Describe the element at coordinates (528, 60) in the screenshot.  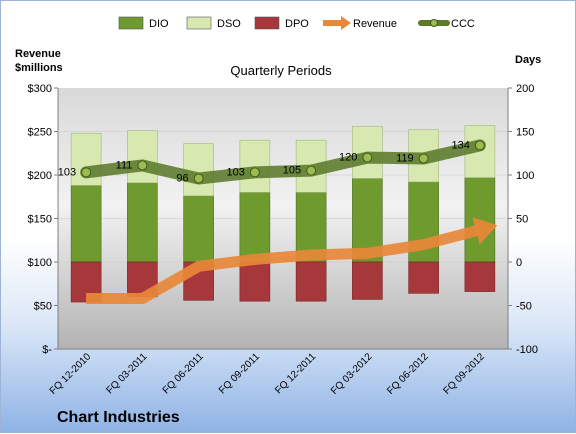
I see `right-axis-label: Days` at that location.